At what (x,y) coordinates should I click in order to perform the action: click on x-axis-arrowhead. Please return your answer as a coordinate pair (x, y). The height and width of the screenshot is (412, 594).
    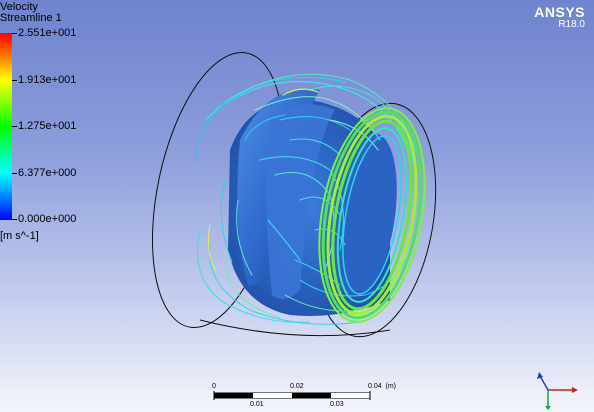
    Looking at the image, I should click on (575, 390).